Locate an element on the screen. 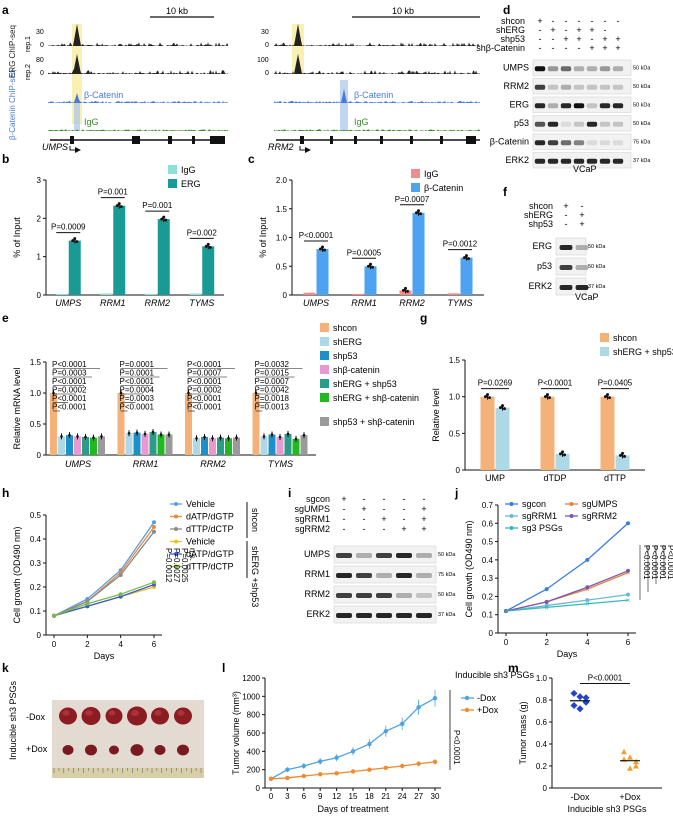 This screenshot has width=673, height=826. panel-f-blots: ERG 50 kDa p53 50 kDa ERK2 37 kDa is located at coordinates (567, 266).